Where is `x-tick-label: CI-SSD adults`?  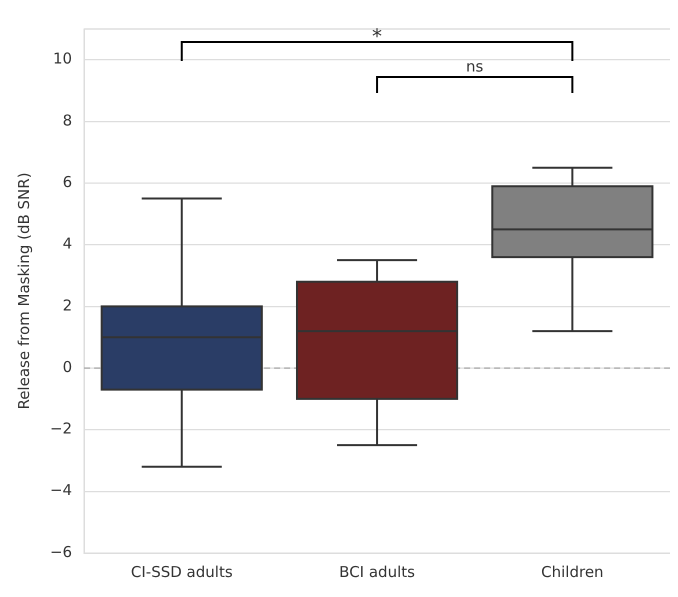
x-tick-label: CI-SSD adults is located at coordinates (181, 571).